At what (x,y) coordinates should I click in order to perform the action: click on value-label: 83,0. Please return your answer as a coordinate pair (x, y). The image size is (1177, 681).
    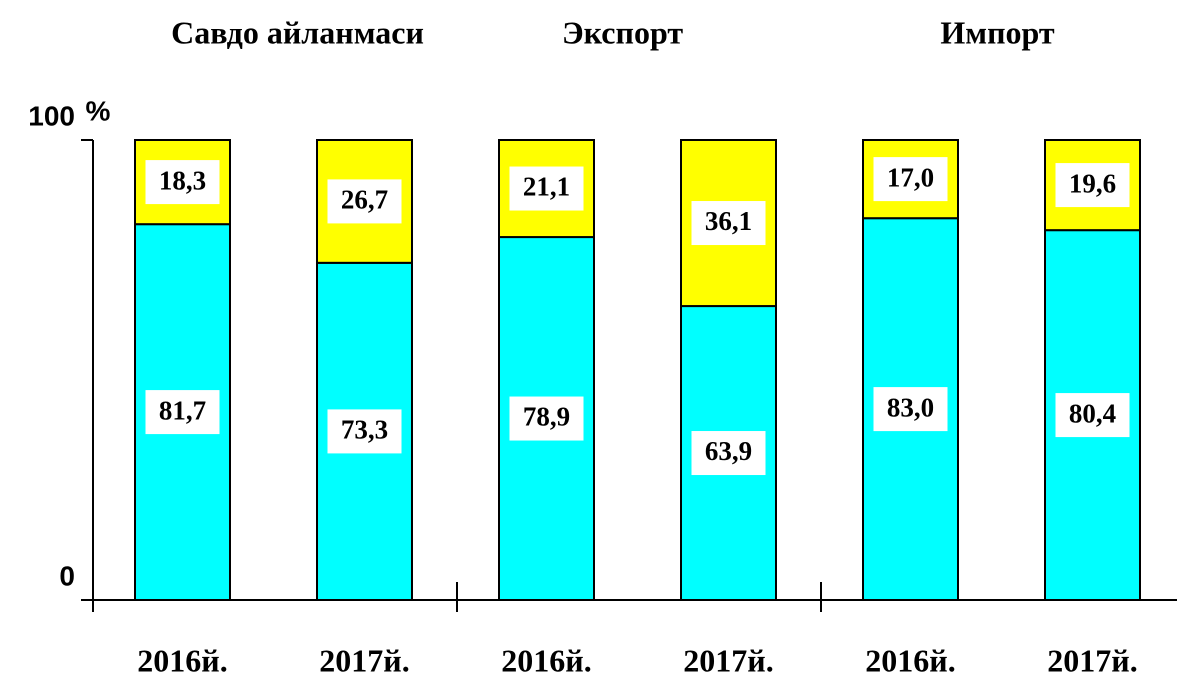
    Looking at the image, I should click on (910, 407).